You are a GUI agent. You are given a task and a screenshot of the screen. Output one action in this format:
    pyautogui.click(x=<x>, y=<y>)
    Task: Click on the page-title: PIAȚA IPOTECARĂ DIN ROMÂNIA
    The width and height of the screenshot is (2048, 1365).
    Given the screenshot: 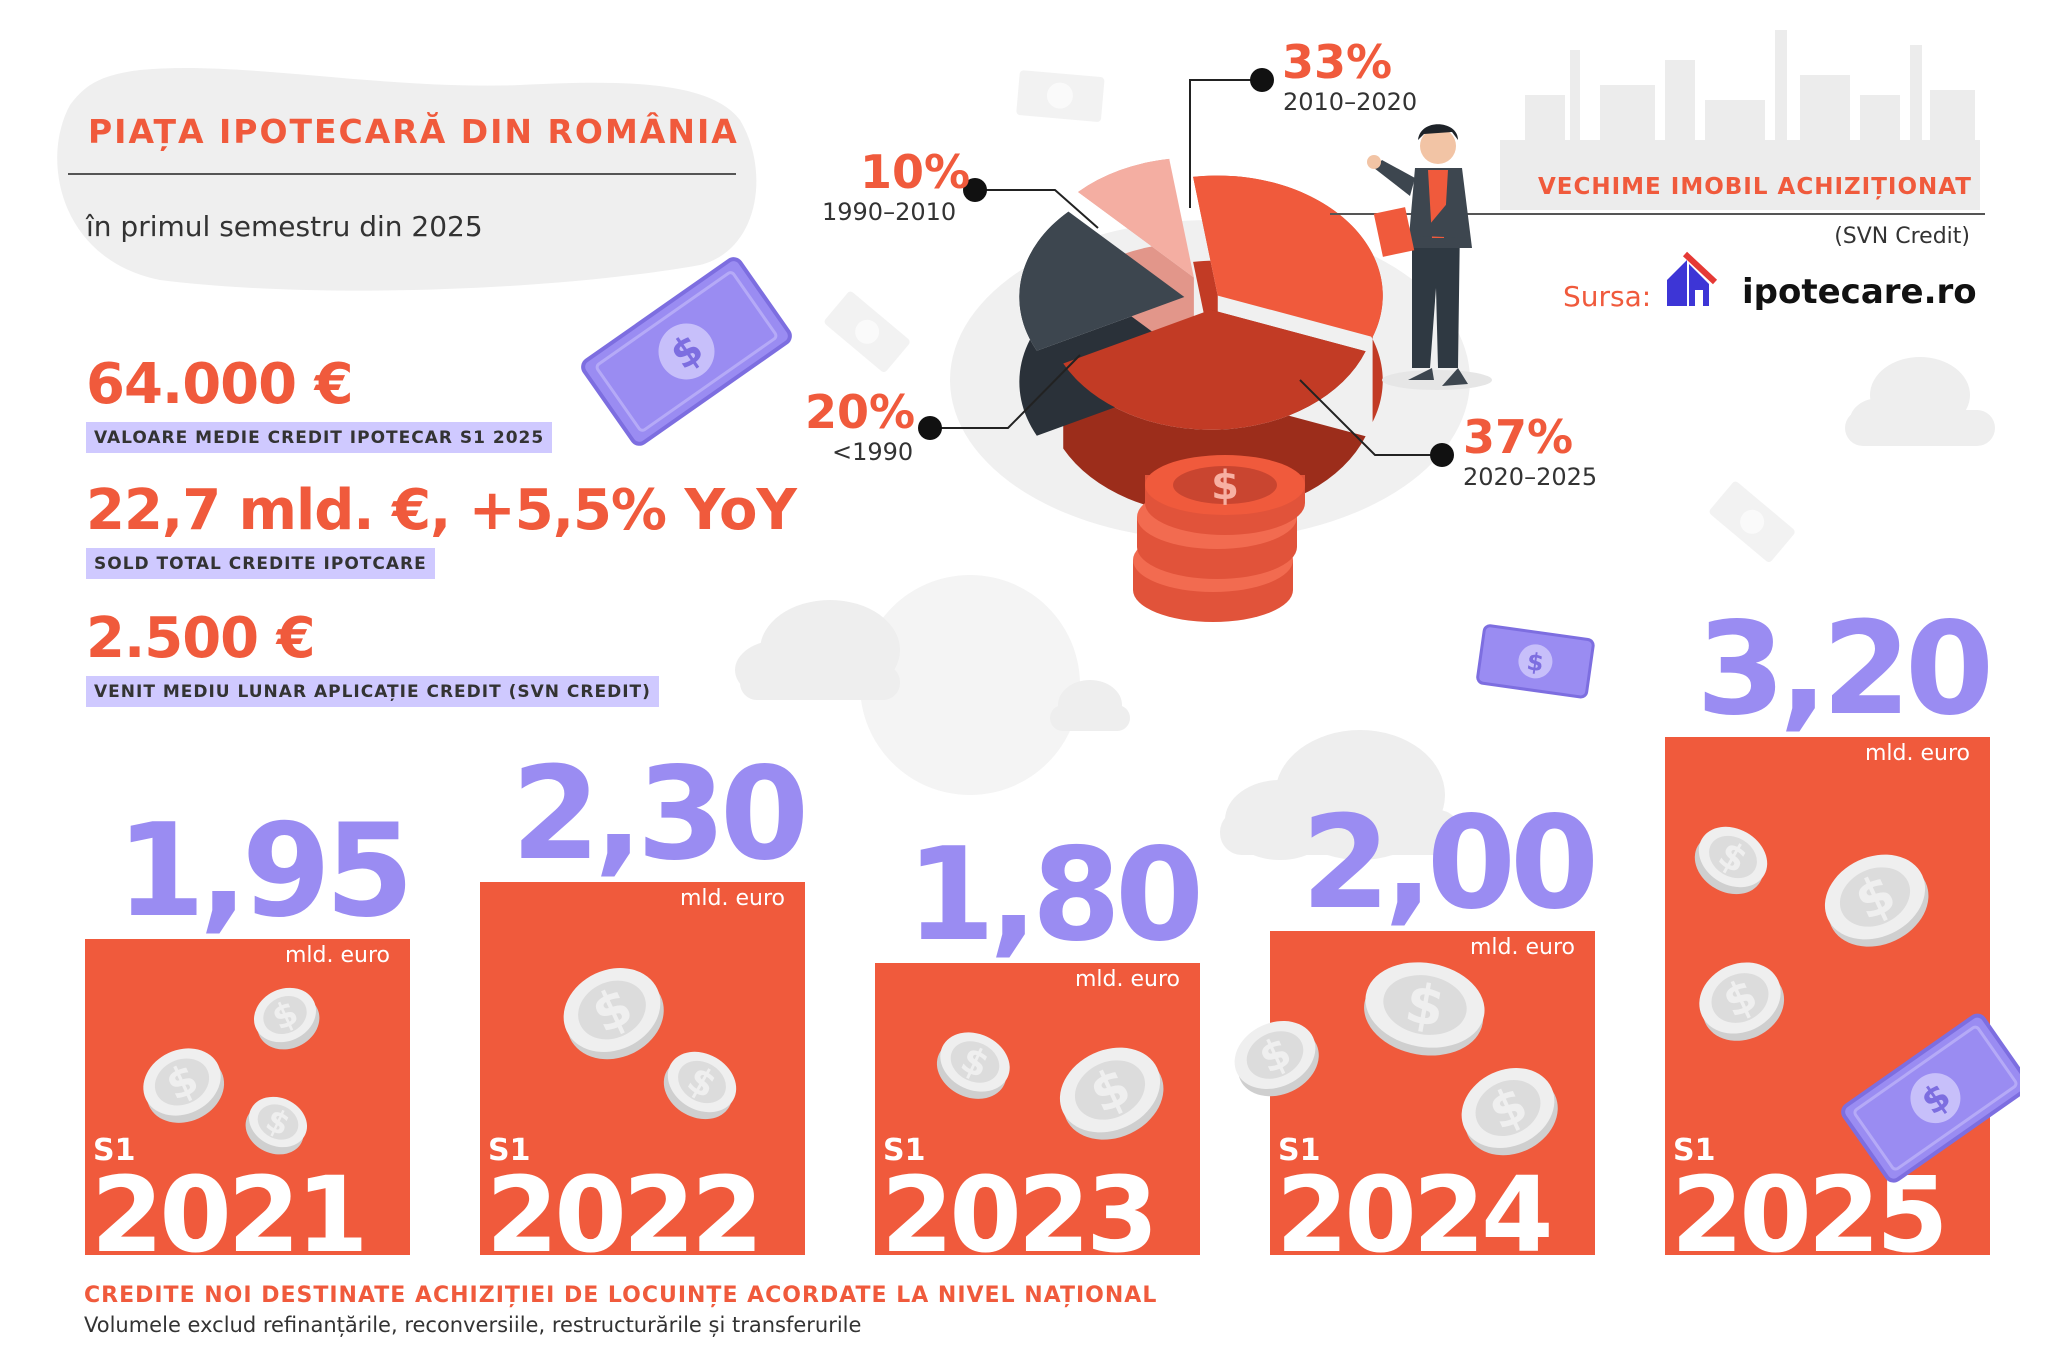 What is the action you would take?
    pyautogui.click(x=413, y=131)
    